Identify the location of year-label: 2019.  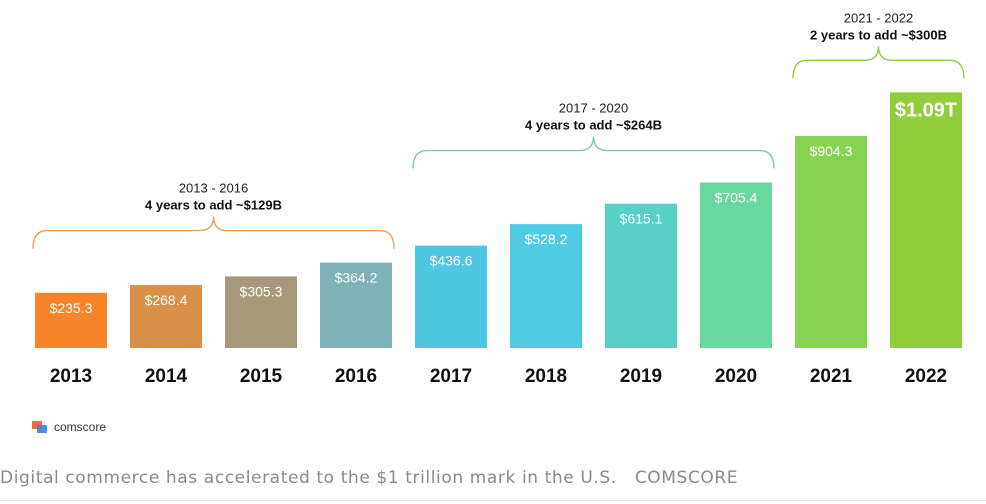
(641, 376).